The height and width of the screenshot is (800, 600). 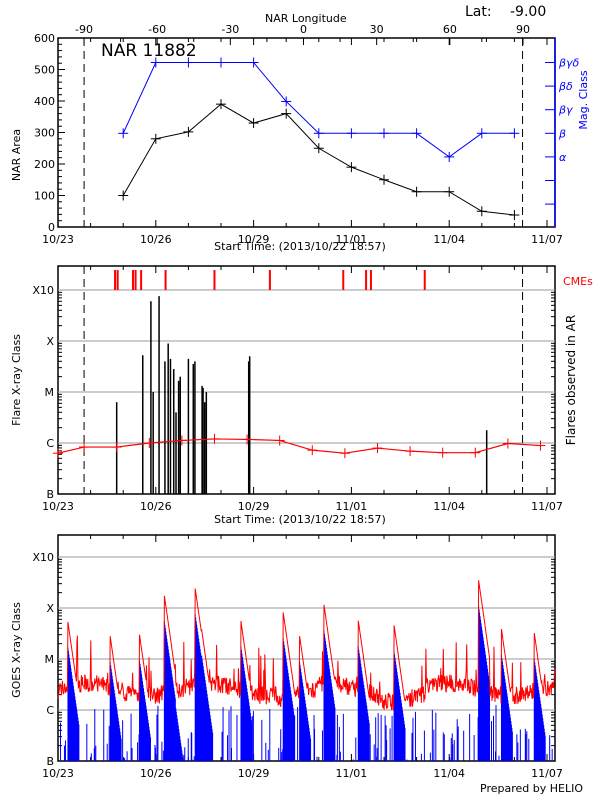 What do you see at coordinates (44, 164) in the screenshot?
I see `y-tick-label: 200` at bounding box center [44, 164].